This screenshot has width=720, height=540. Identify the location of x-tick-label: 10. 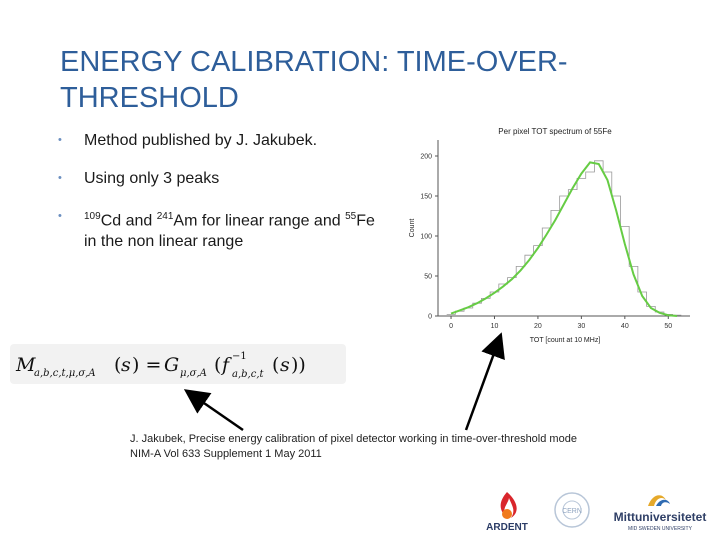
(495, 326).